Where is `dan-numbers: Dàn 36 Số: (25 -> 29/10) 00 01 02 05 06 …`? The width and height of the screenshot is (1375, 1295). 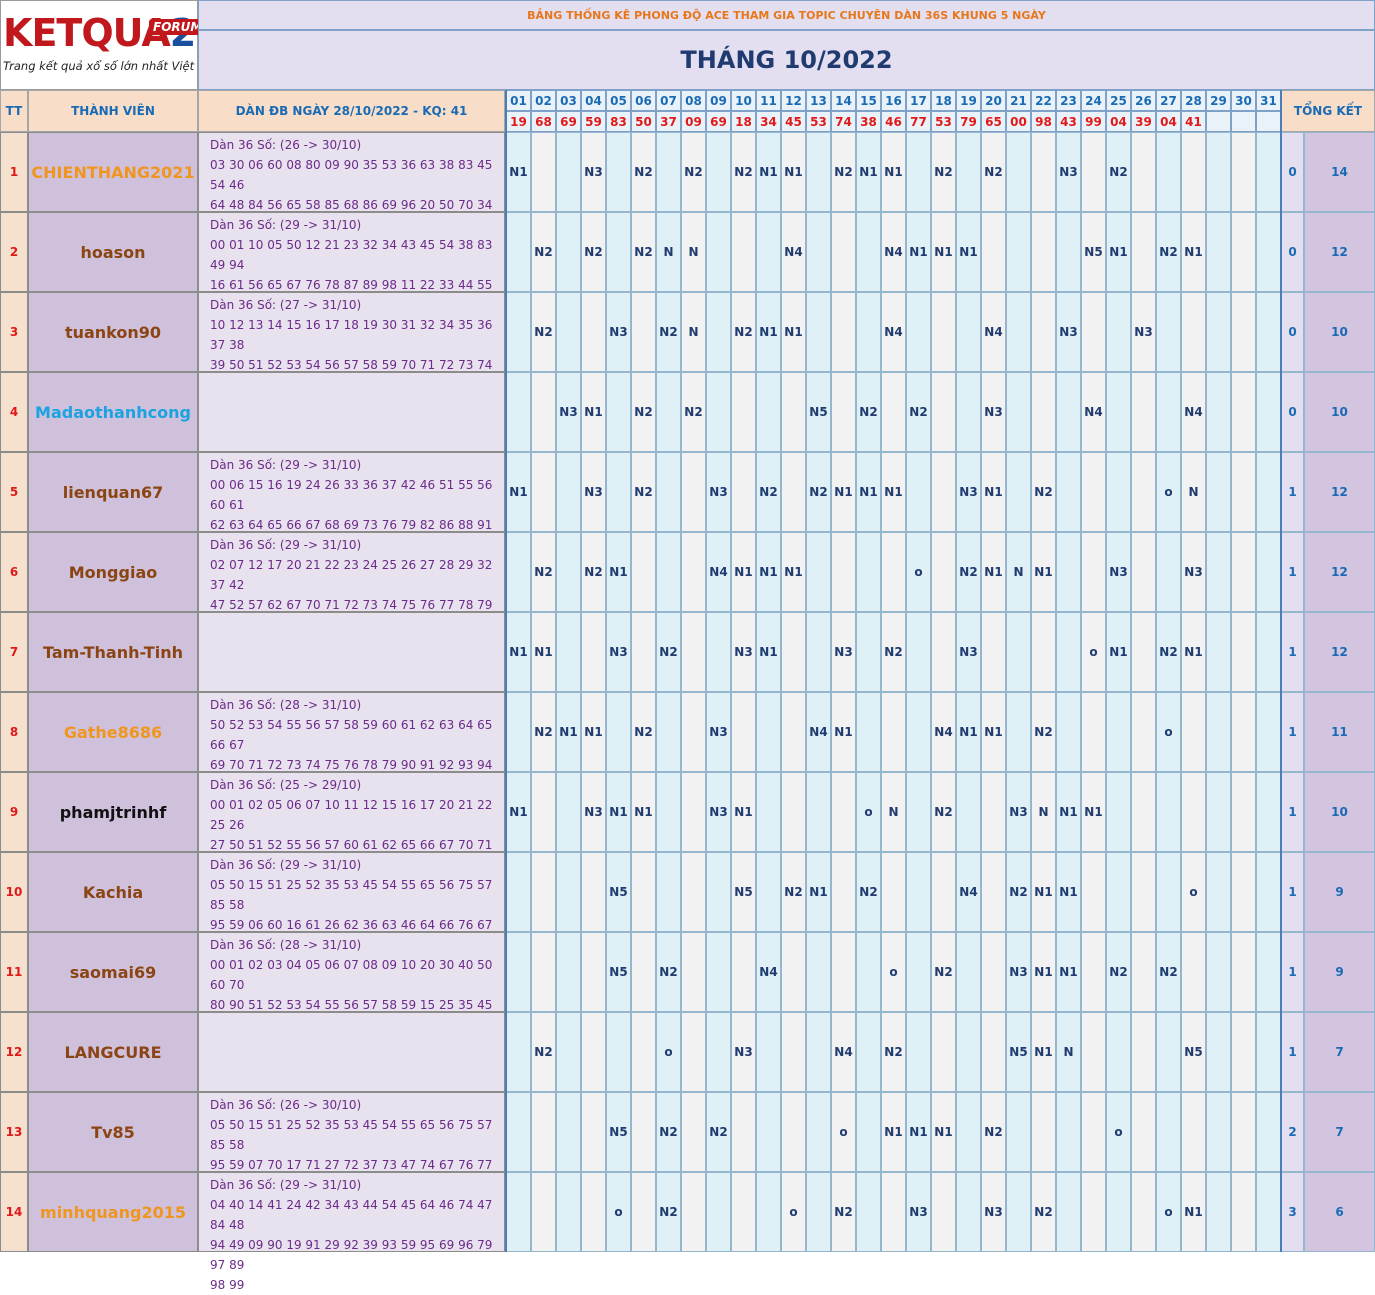
dan-numbers: Dàn 36 Số: (25 -> 29/10) 00 01 02 05 06 … is located at coordinates (351, 832).